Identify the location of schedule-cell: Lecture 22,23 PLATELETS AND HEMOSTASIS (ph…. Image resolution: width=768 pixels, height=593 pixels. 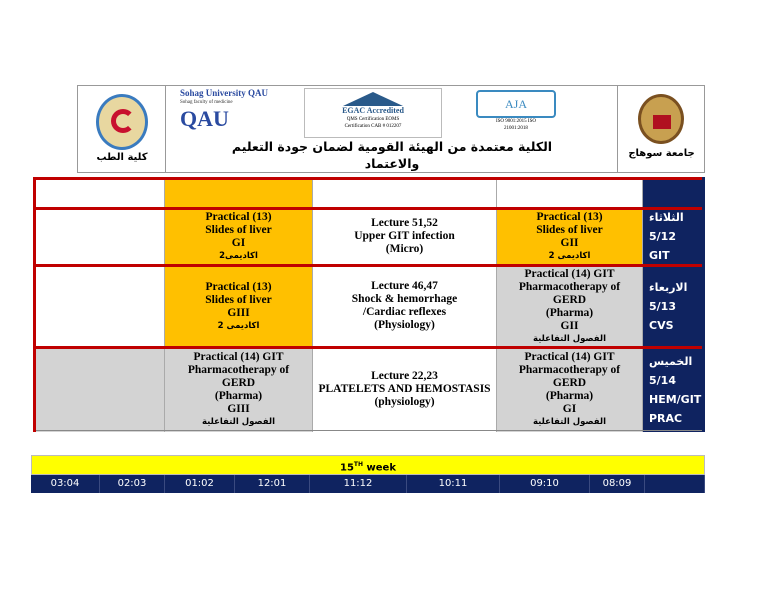
(405, 389).